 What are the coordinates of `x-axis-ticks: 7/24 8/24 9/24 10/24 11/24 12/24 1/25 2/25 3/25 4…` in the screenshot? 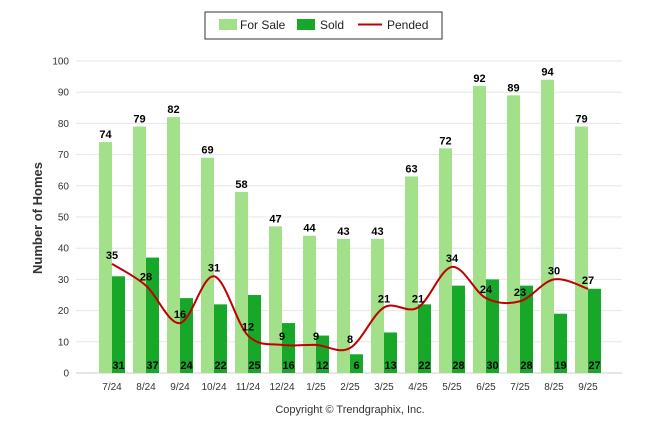 It's located at (350, 387).